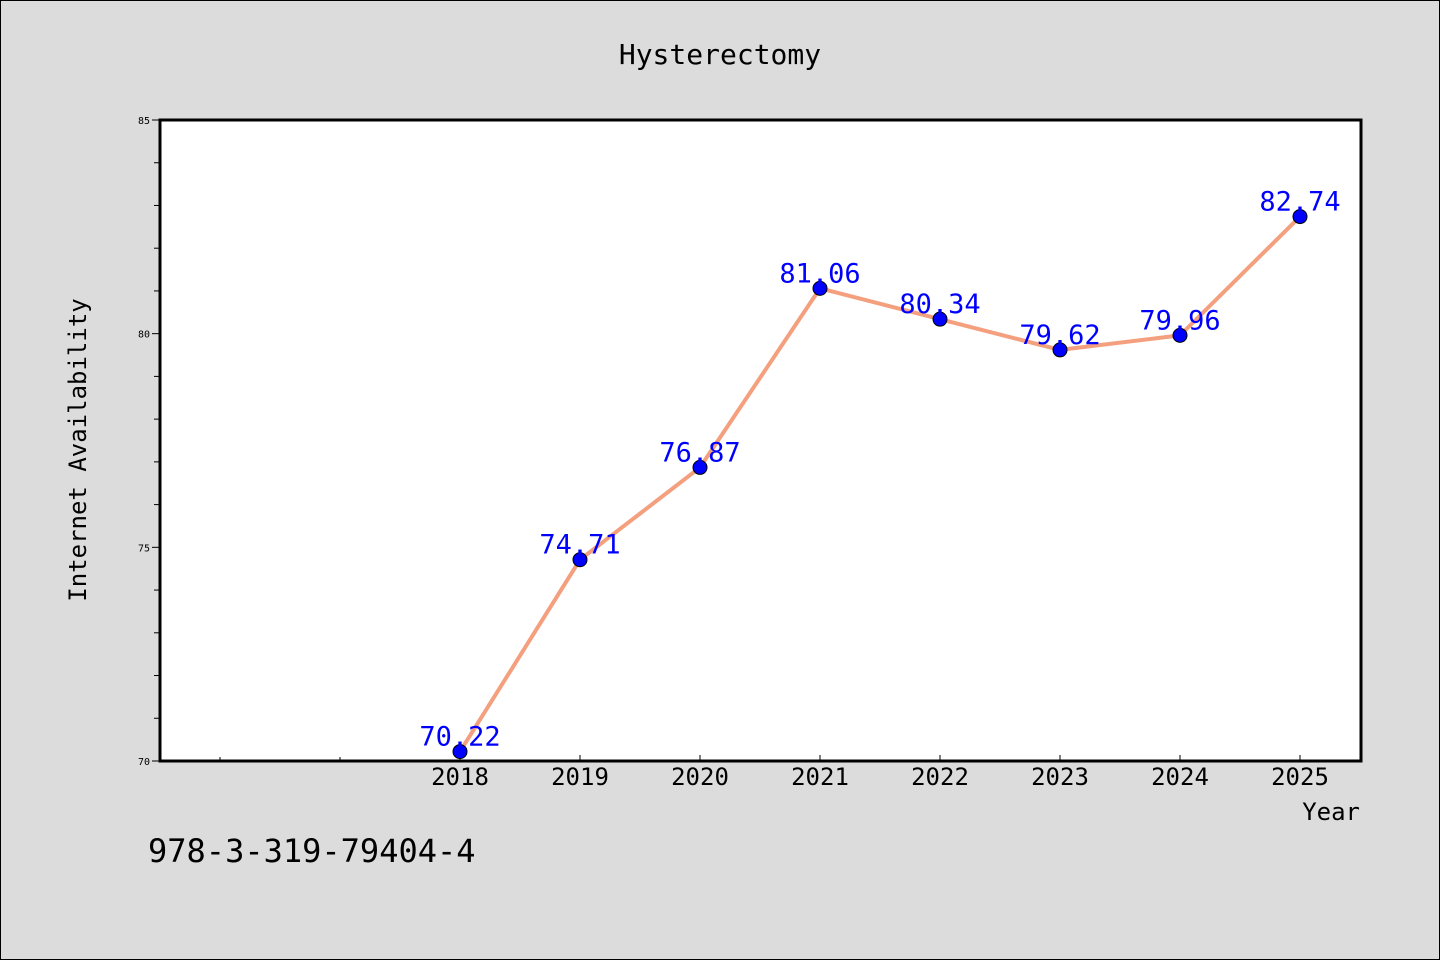 This screenshot has width=1440, height=960. Describe the element at coordinates (1299, 202) in the screenshot. I see `data-label: 82.74` at that location.